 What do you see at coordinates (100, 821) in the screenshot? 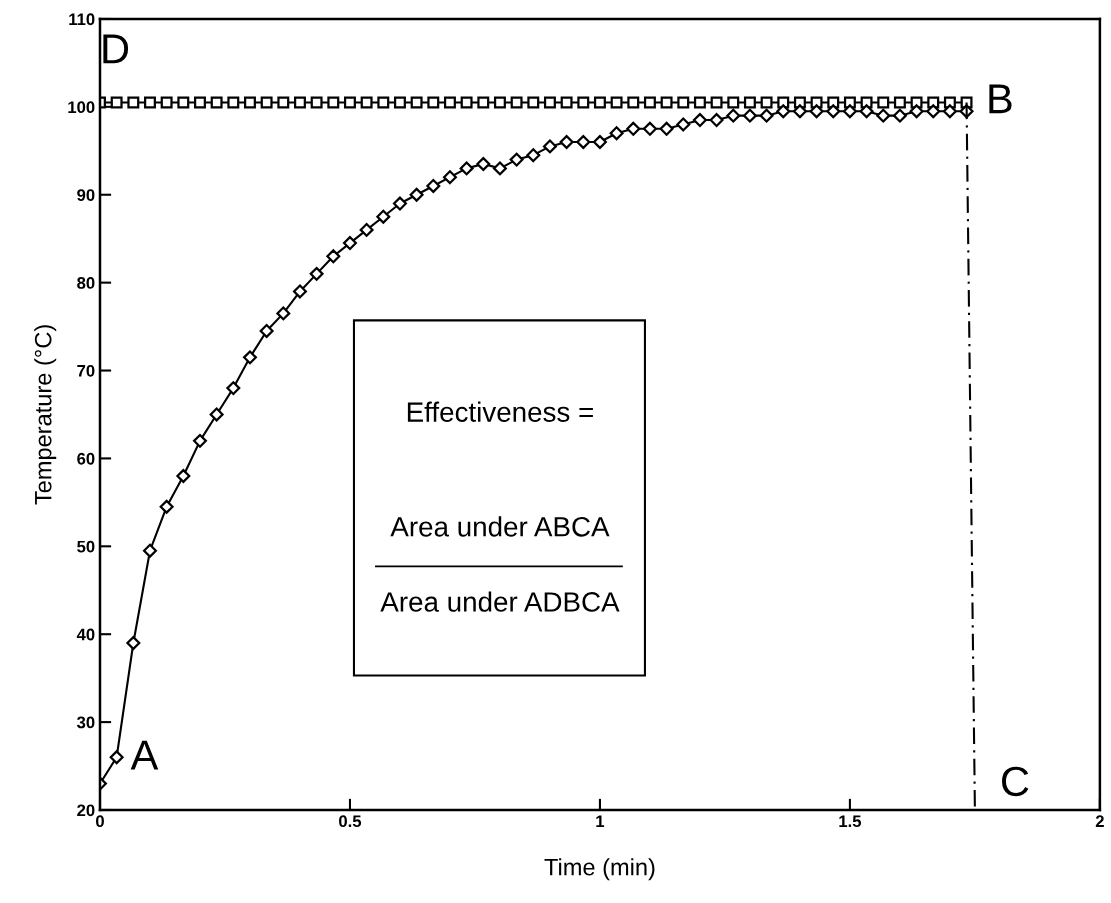
I see `x-tick-label: 0` at bounding box center [100, 821].